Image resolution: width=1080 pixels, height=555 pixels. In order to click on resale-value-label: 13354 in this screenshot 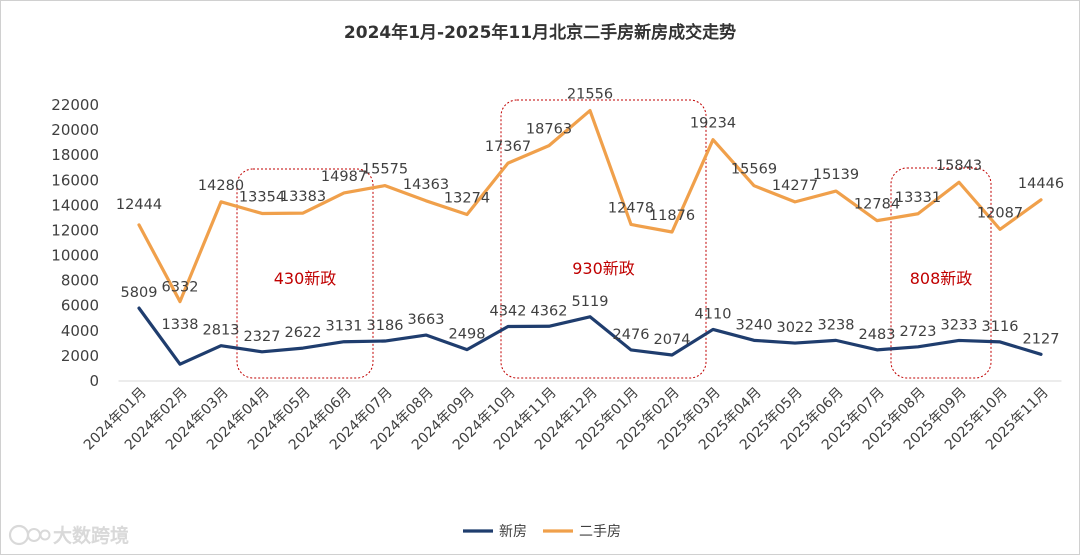, I will do `click(262, 197)`.